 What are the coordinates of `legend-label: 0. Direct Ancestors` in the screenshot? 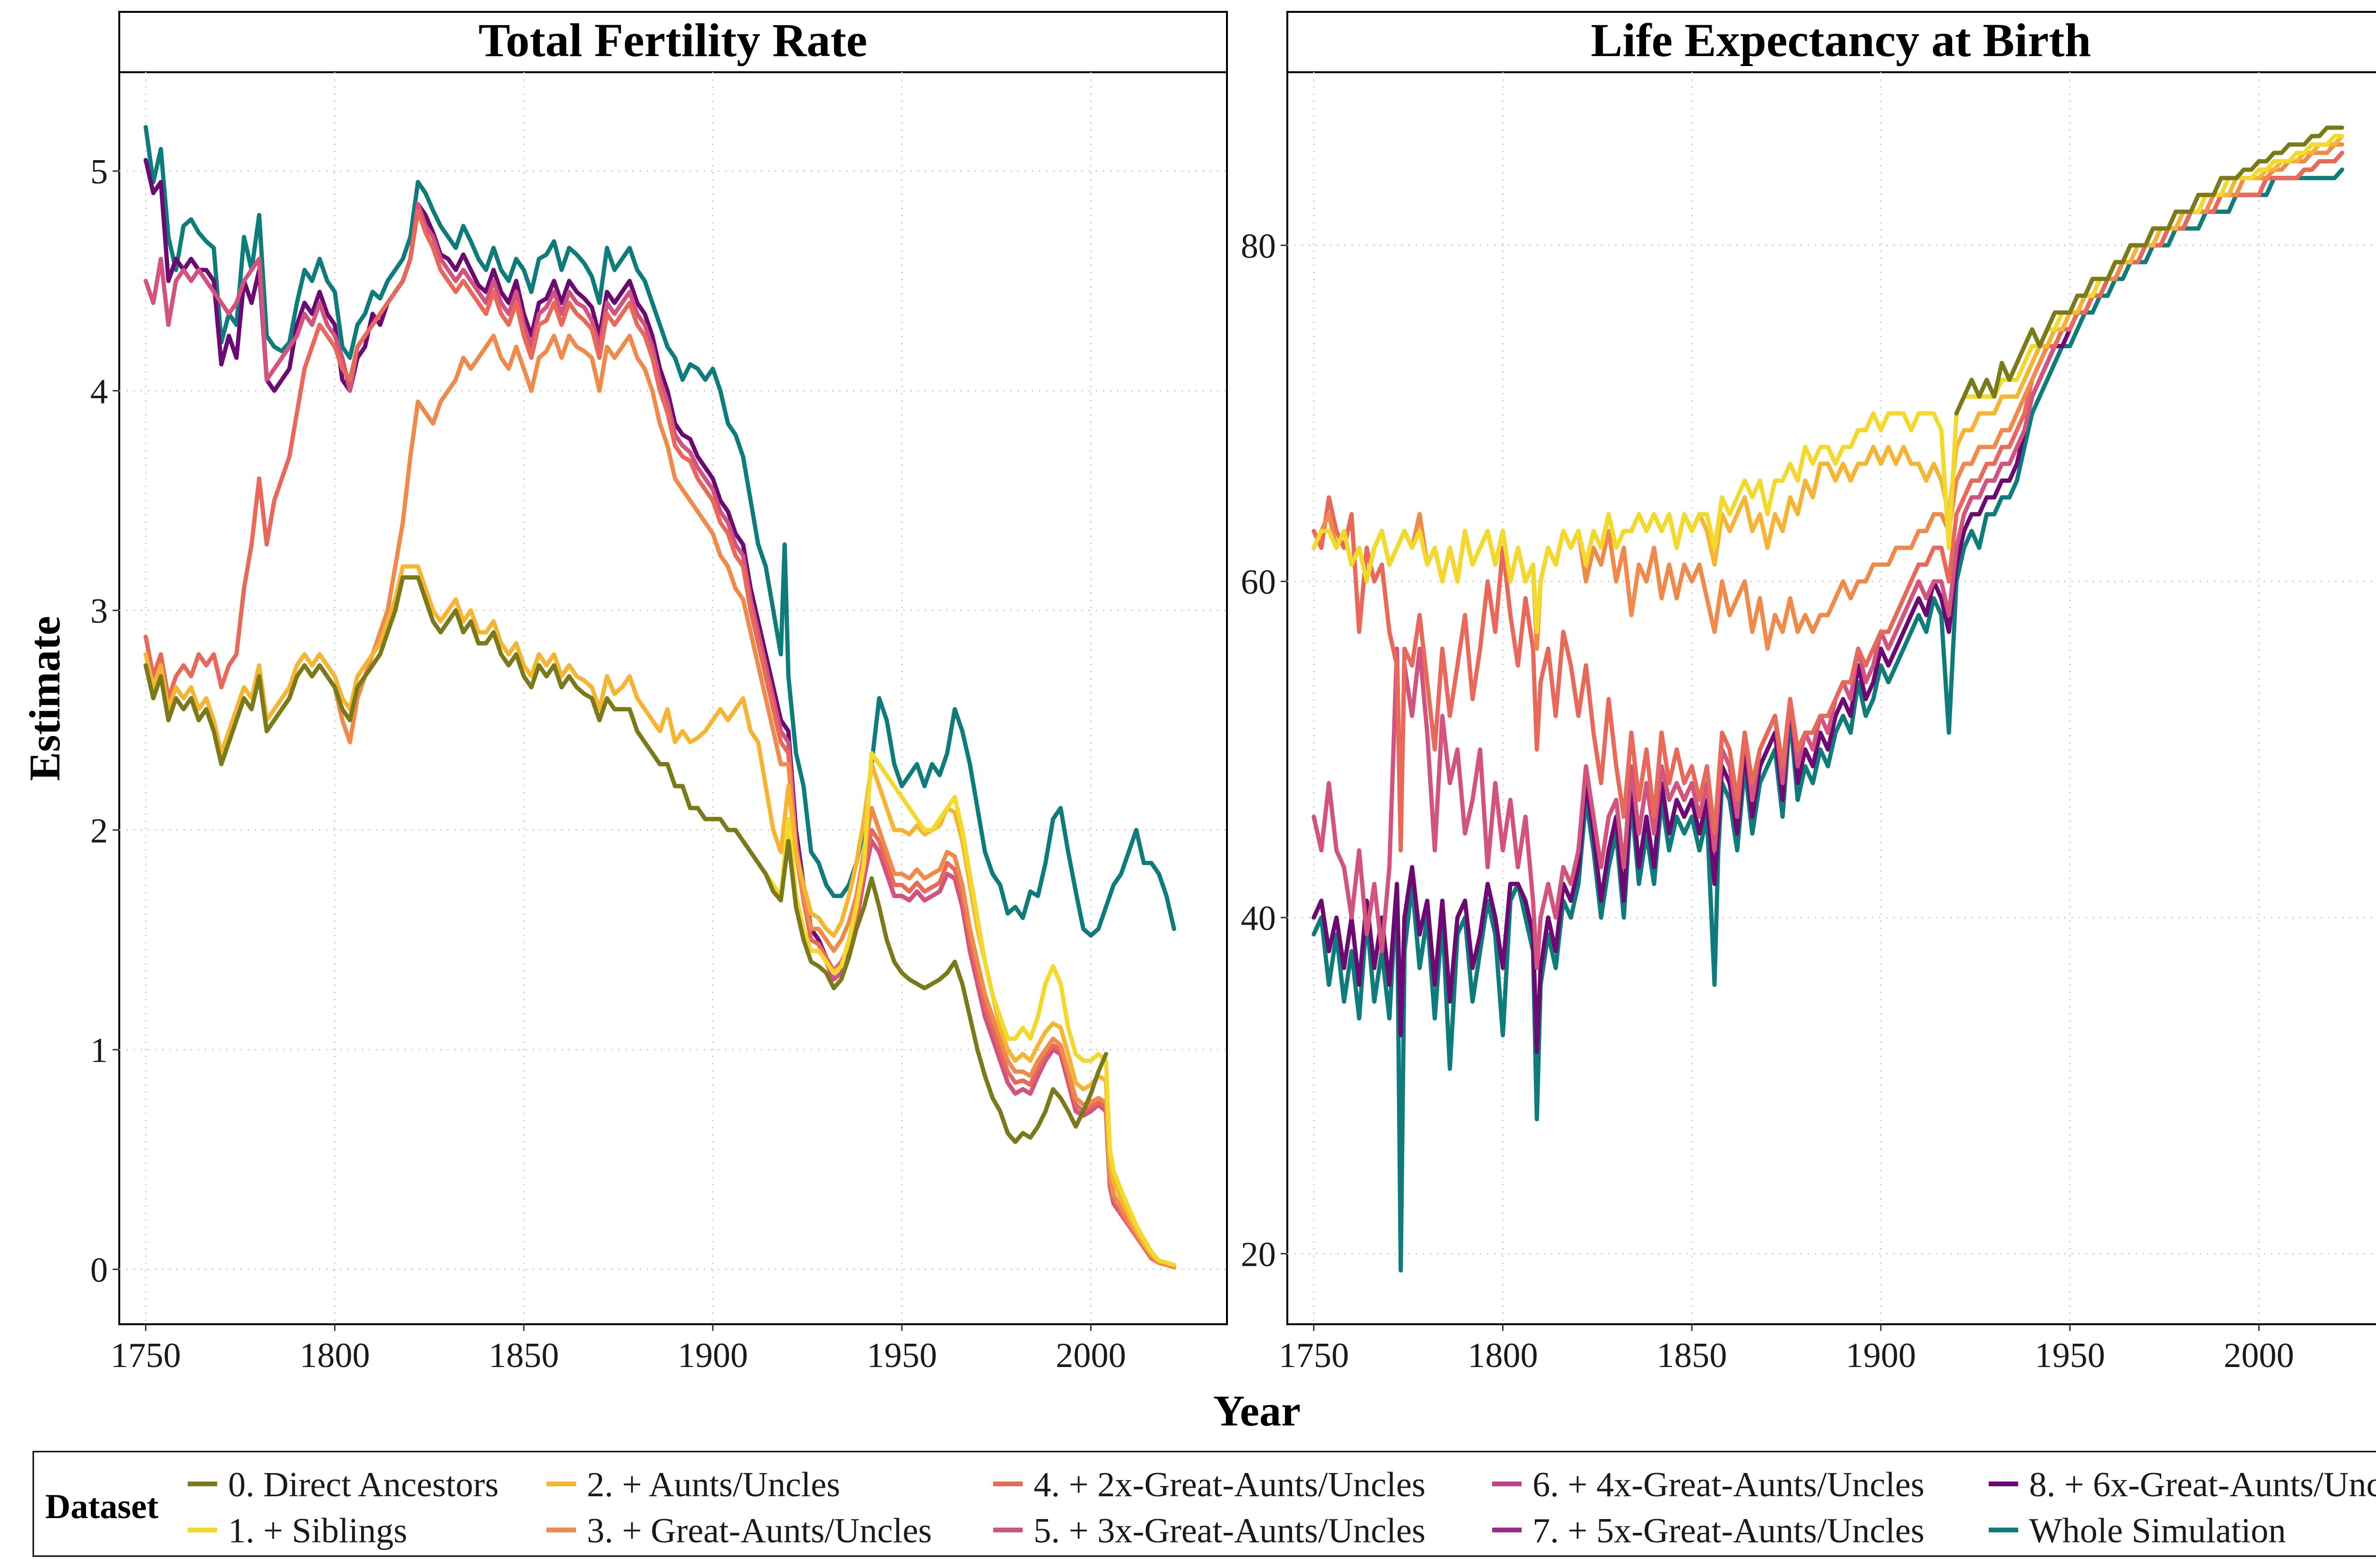 It's located at (363, 1485).